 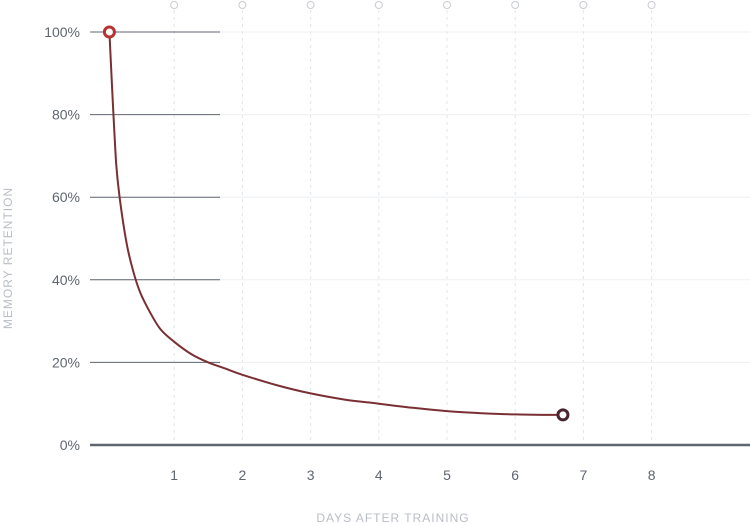 What do you see at coordinates (109, 32) in the screenshot?
I see `start-point-marker` at bounding box center [109, 32].